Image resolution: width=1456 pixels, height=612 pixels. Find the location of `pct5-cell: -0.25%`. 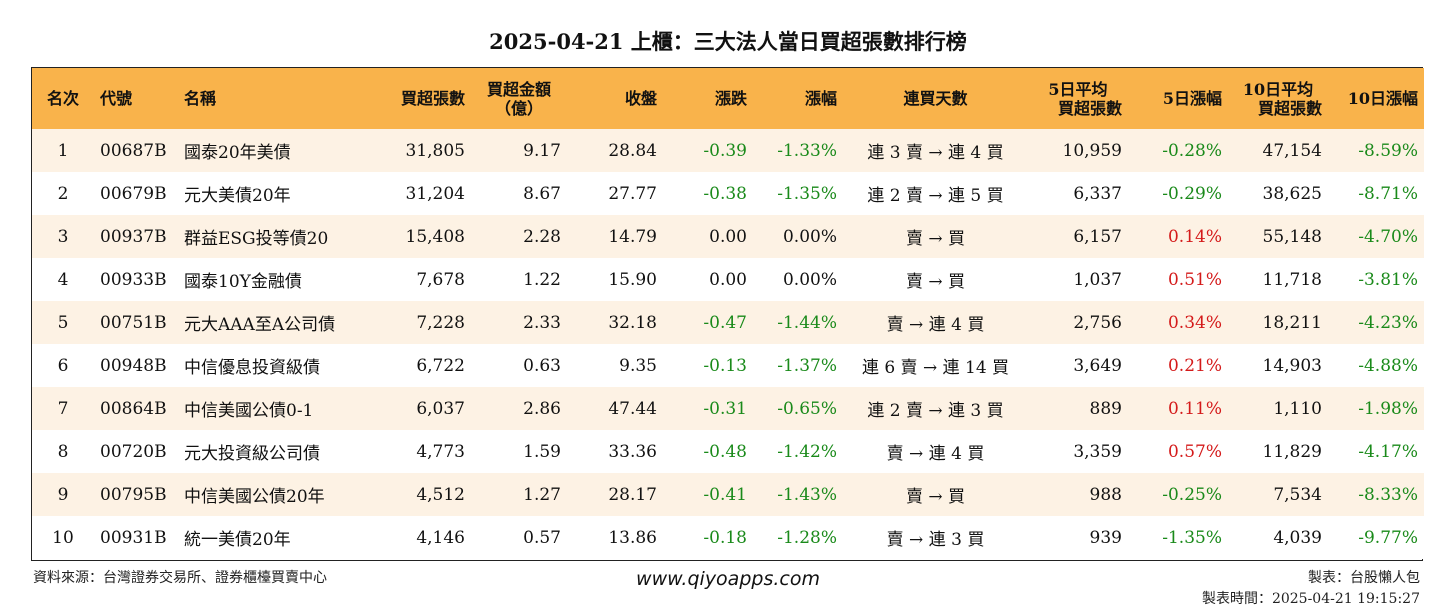

pct5-cell: -0.25% is located at coordinates (1192, 494).